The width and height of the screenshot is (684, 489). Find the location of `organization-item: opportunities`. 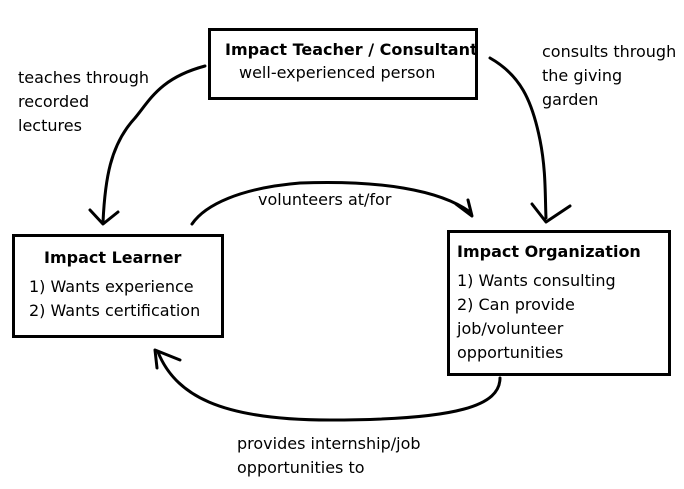

organization-item: opportunities is located at coordinates (510, 352).